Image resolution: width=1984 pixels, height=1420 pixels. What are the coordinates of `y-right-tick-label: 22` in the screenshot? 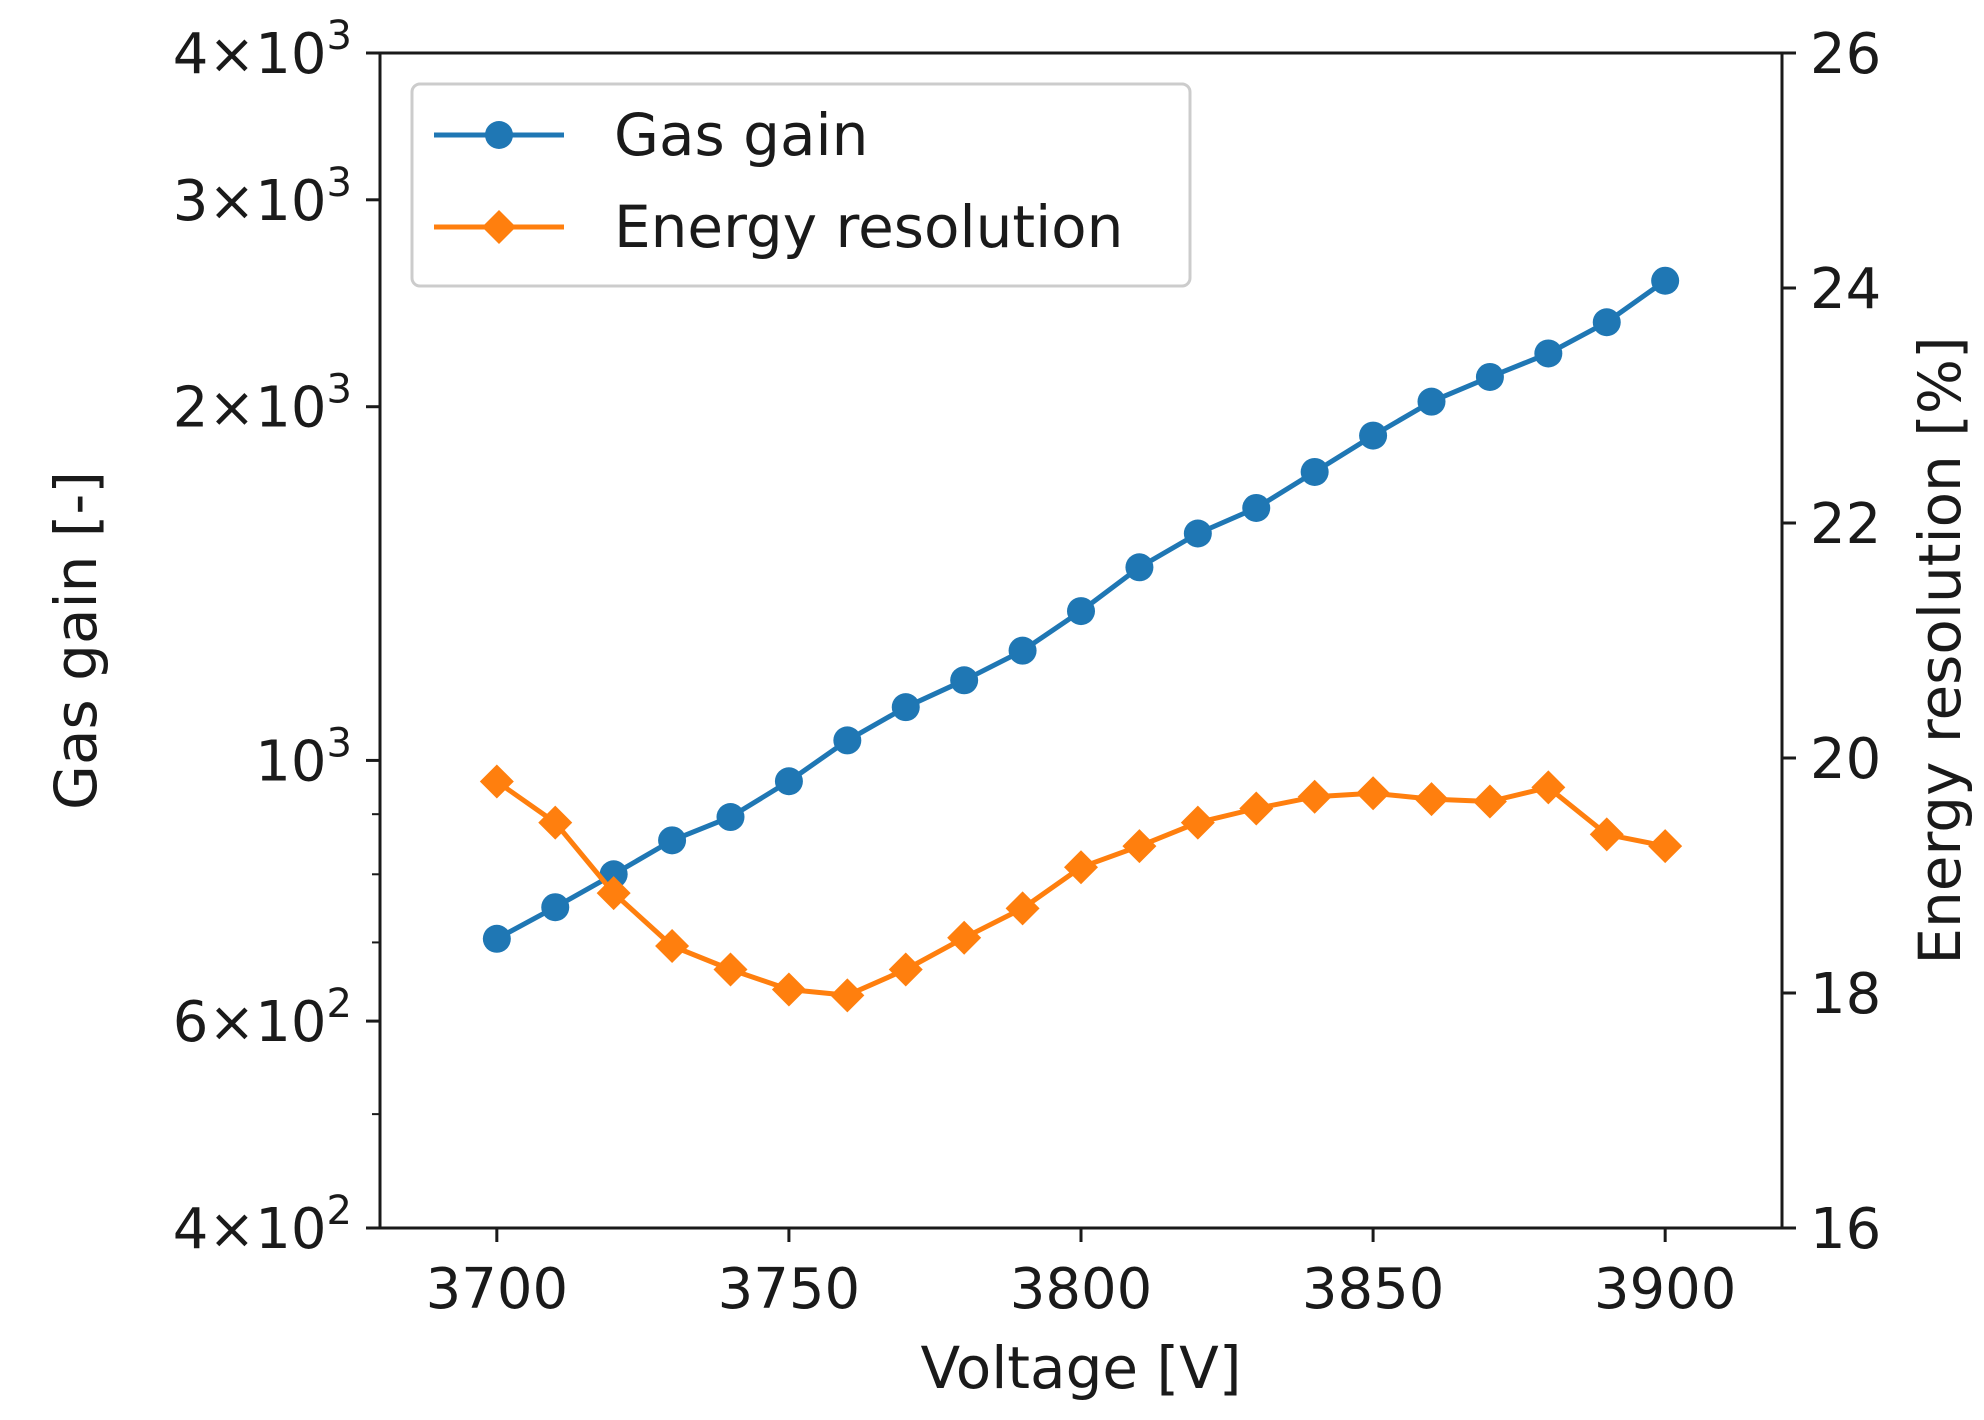 It's located at (1845, 524).